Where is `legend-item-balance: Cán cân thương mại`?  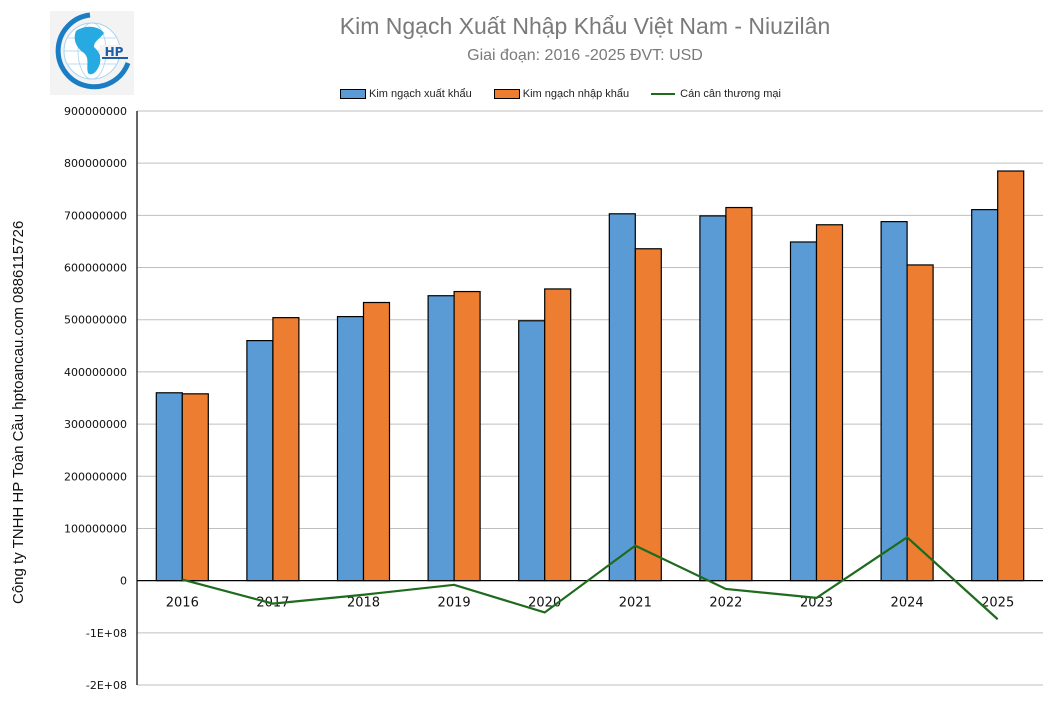
legend-item-balance: Cán cân thương mại is located at coordinates (716, 94).